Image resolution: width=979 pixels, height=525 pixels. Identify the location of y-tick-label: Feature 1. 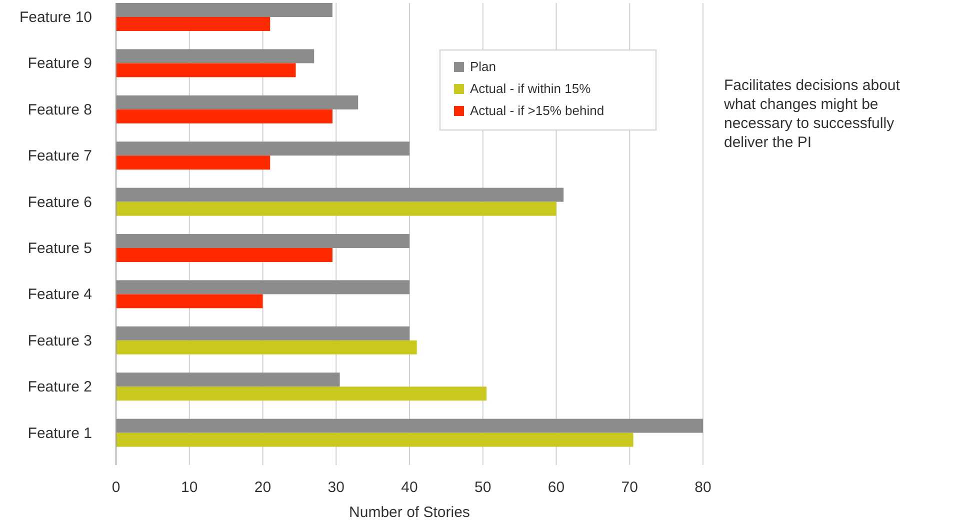
(60, 433).